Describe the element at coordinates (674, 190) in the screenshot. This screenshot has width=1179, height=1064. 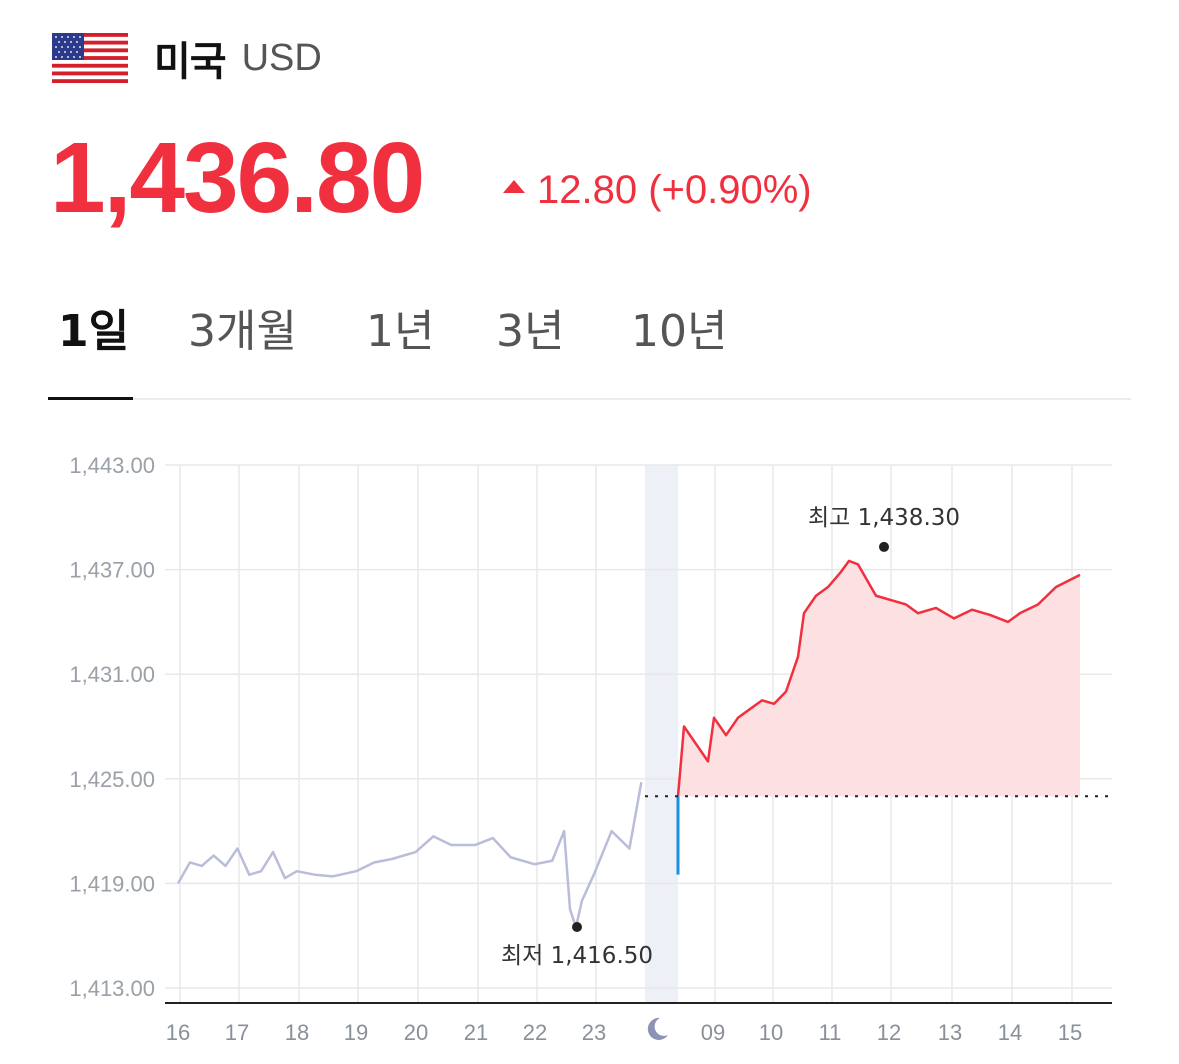
I see `price-change-text: 12.80 (+0.90%)` at that location.